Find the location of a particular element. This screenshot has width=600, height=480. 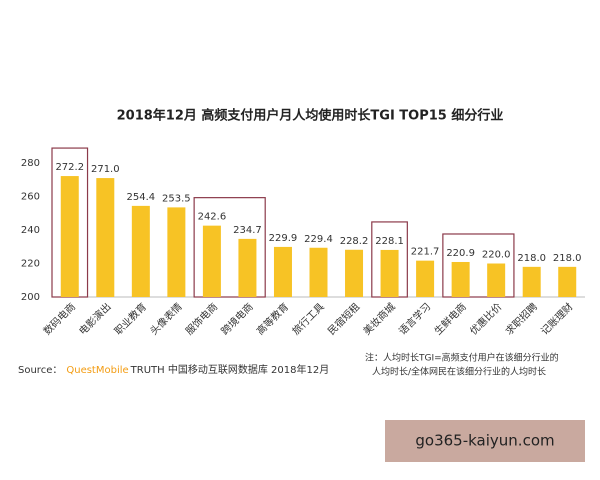

watermark: go365-kaiyun.com is located at coordinates (484, 441).